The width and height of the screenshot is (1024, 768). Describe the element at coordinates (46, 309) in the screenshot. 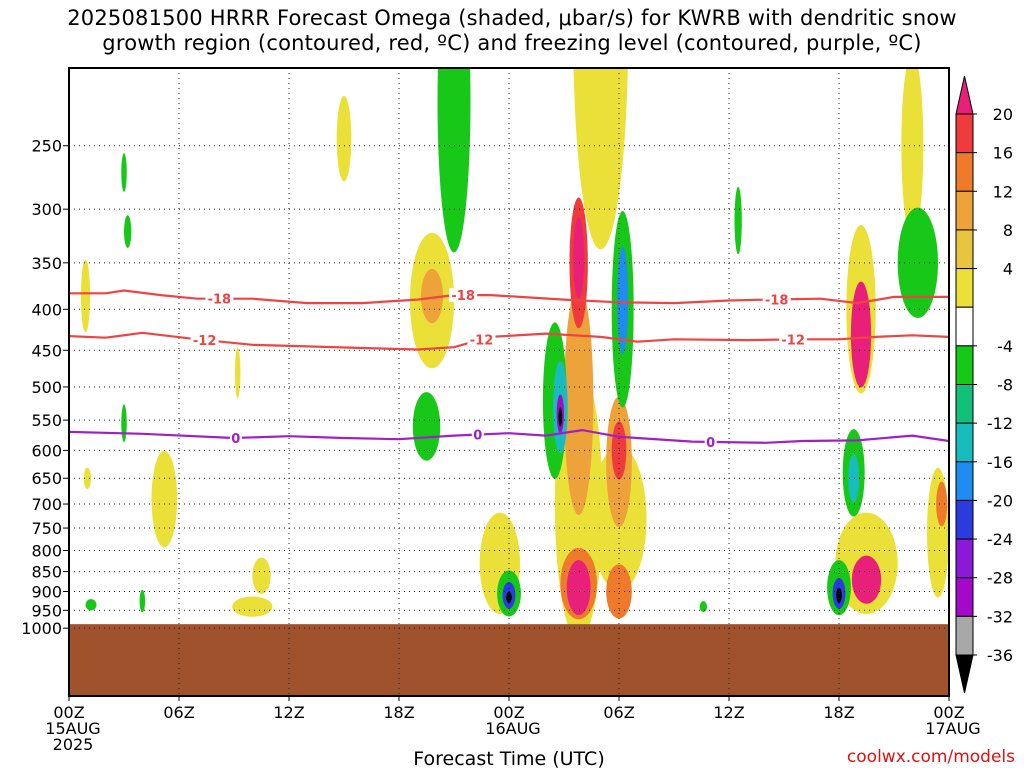

I see `y-tick-label: 400` at that location.